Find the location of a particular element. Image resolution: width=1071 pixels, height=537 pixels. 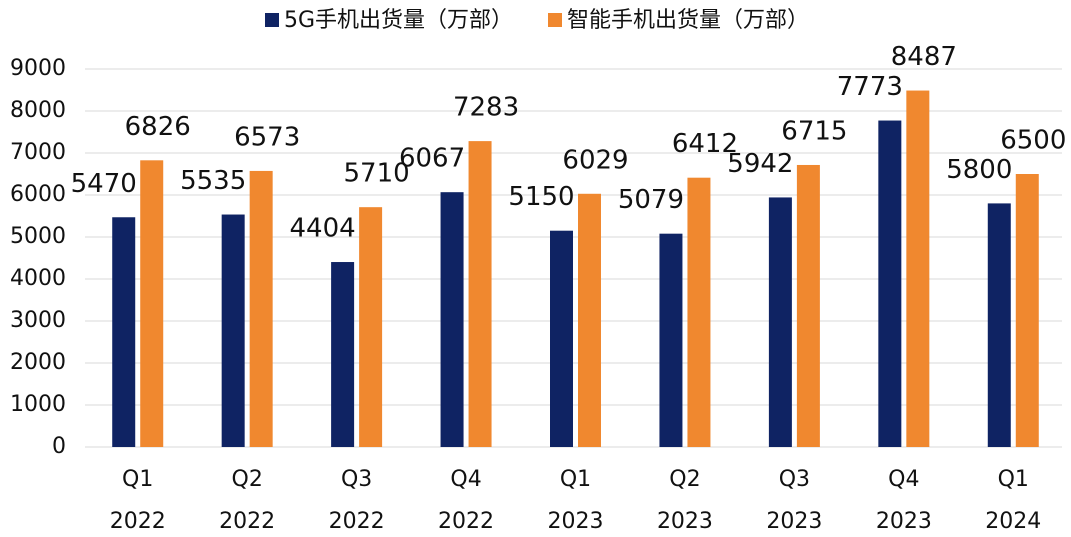

data-label: 6826 is located at coordinates (158, 127).